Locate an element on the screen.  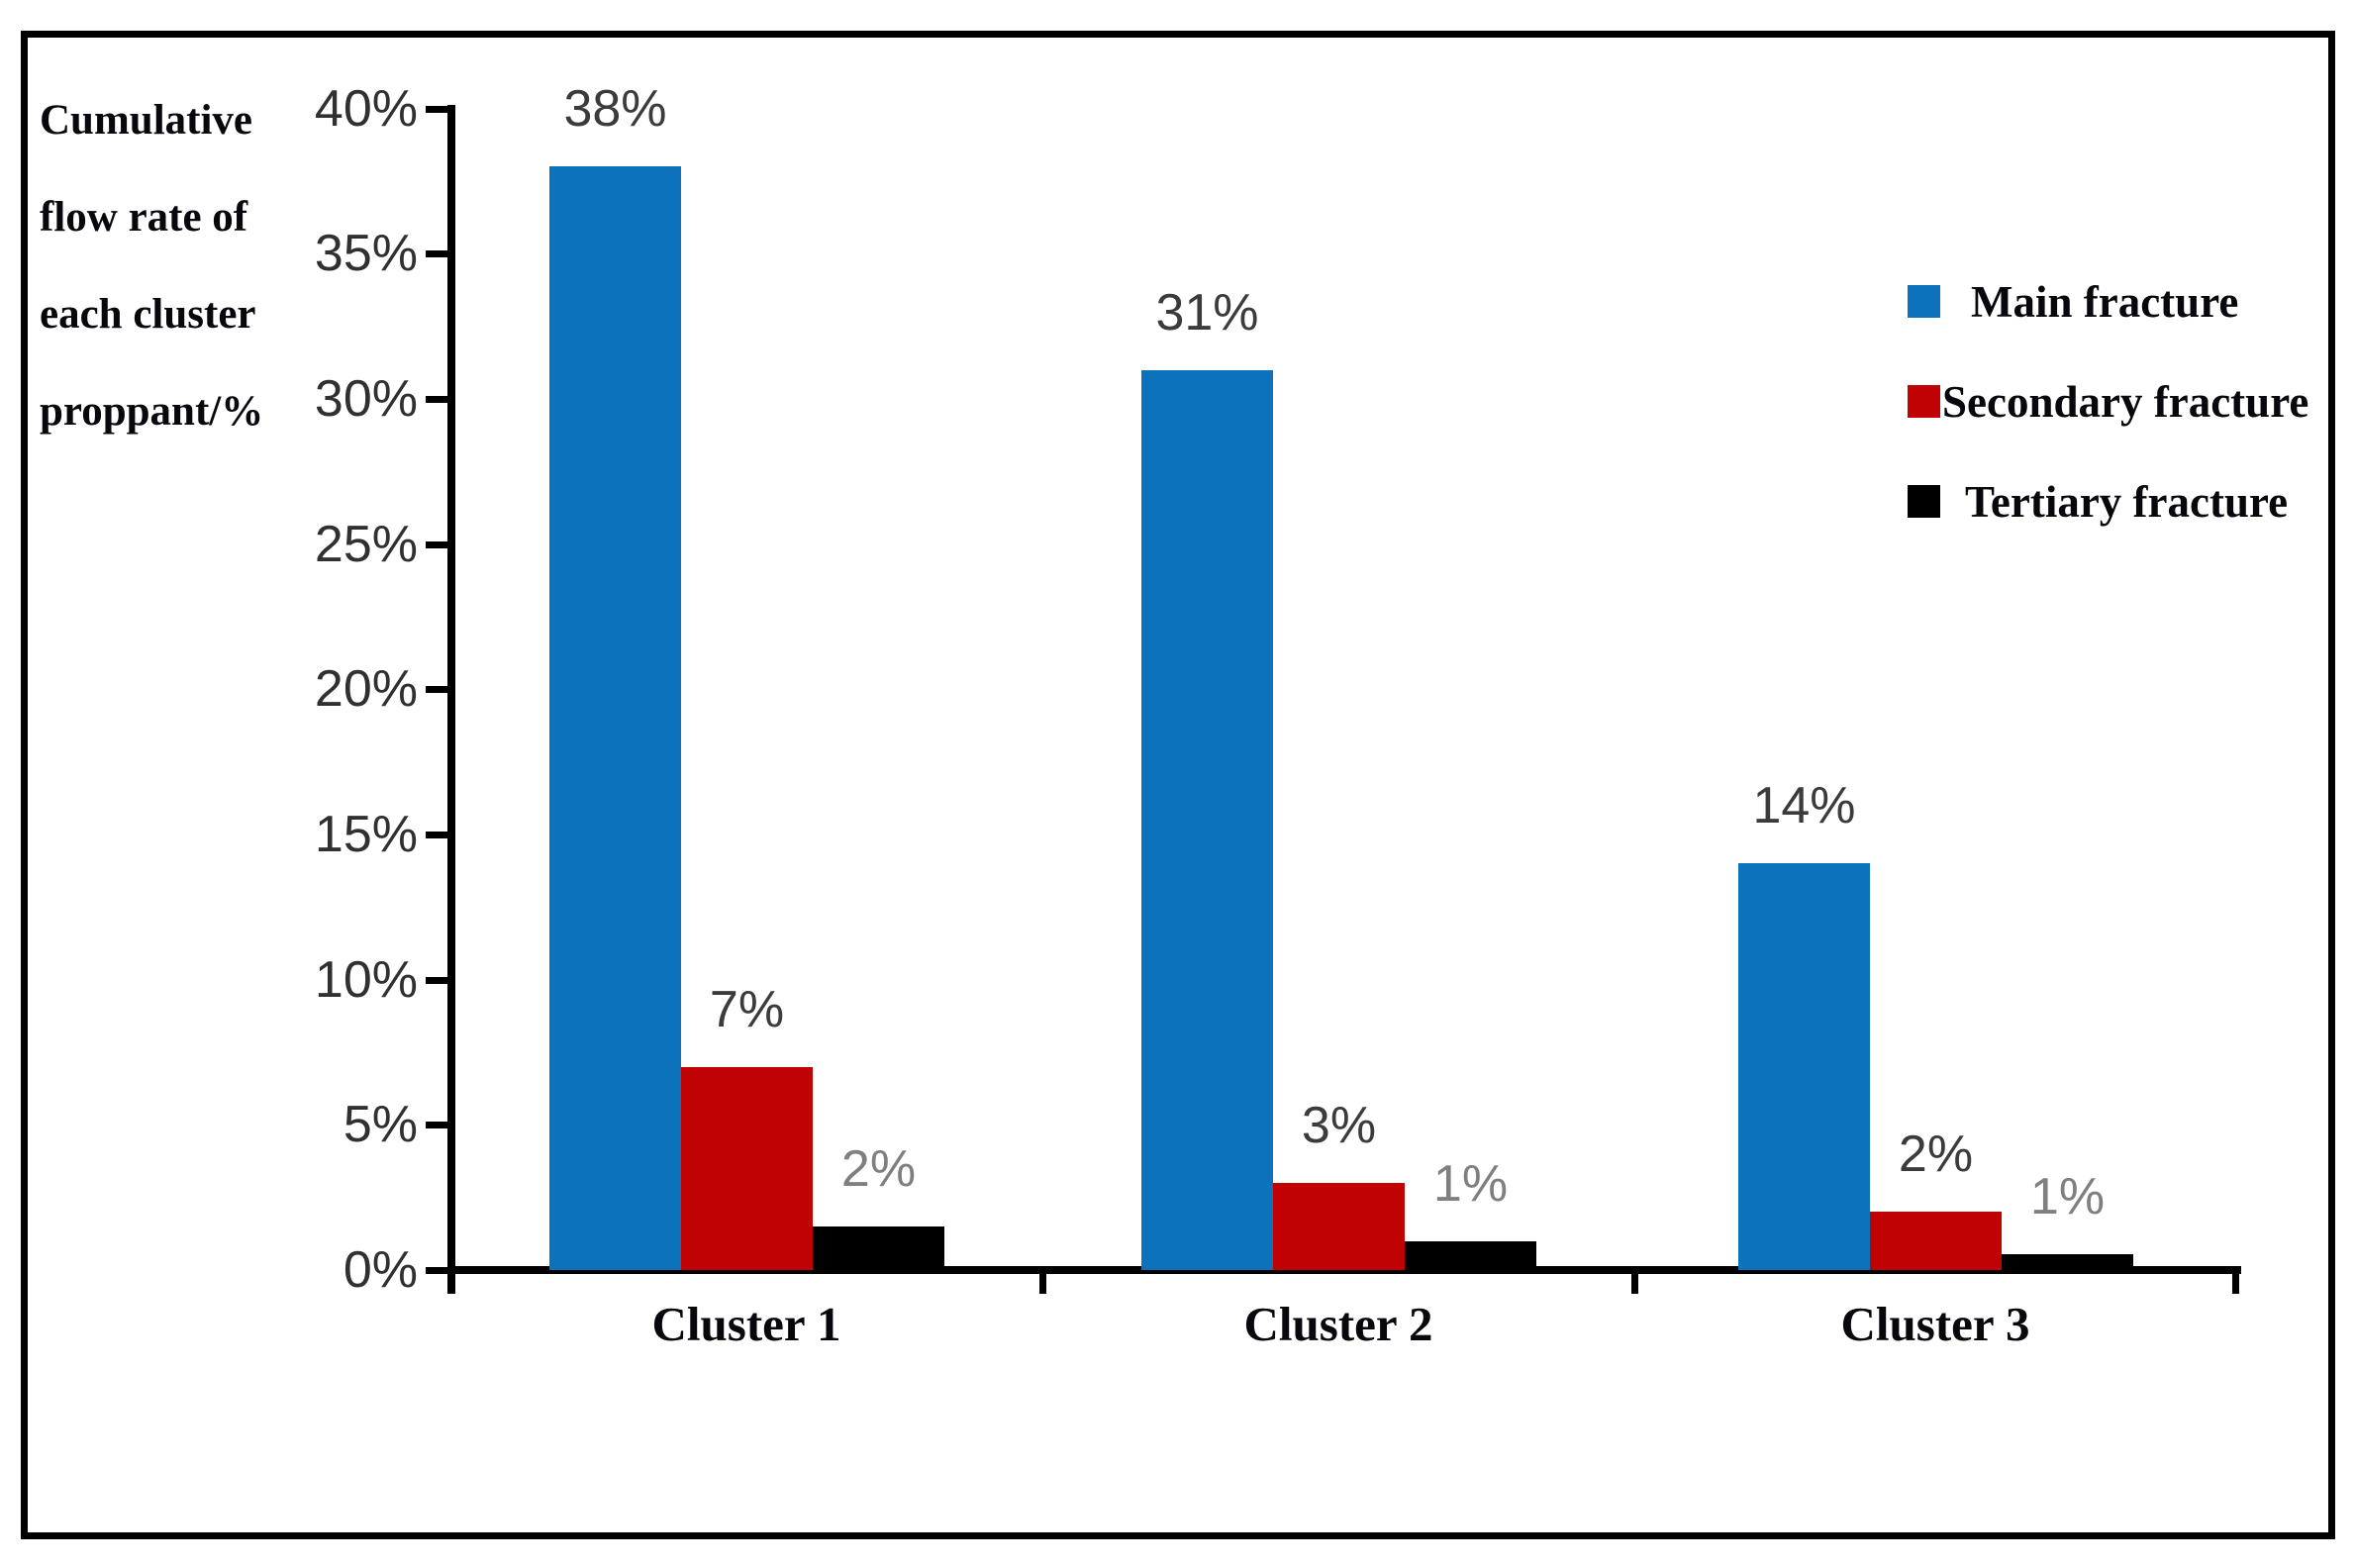
y-tick-label: 35% is located at coordinates (366, 253).